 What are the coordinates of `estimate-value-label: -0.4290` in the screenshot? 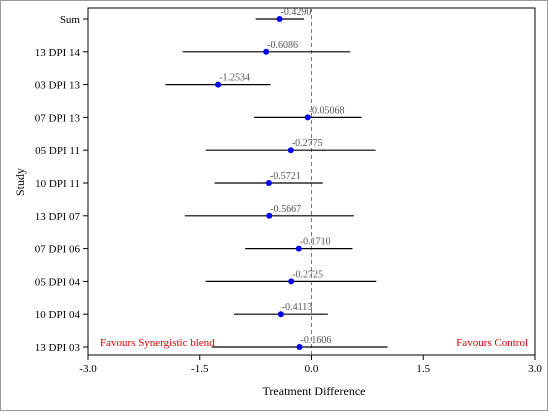 It's located at (296, 12).